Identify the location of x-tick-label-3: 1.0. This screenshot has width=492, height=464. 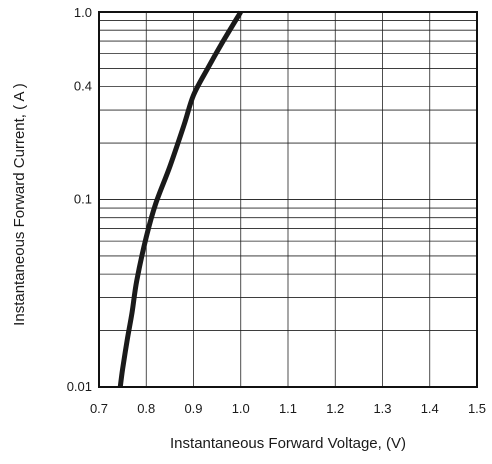
(241, 408).